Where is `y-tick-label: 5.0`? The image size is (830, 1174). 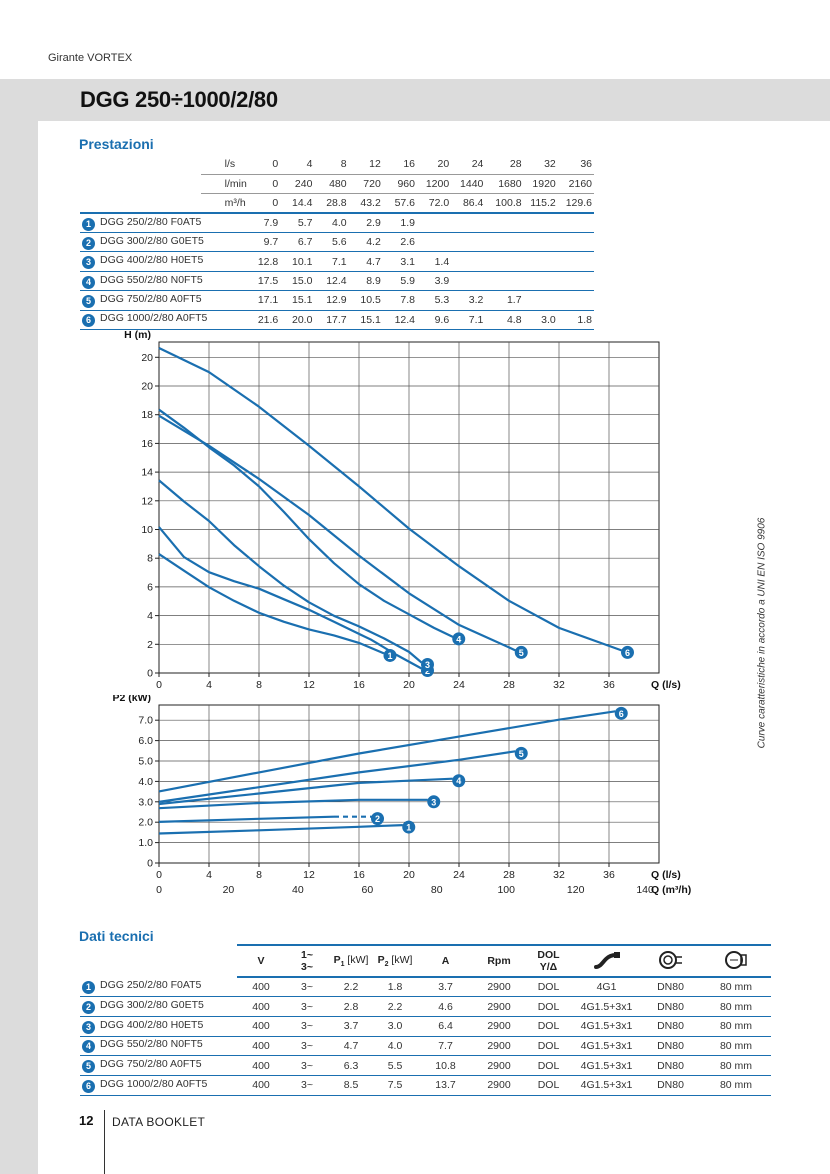 y-tick-label: 5.0 is located at coordinates (145, 762).